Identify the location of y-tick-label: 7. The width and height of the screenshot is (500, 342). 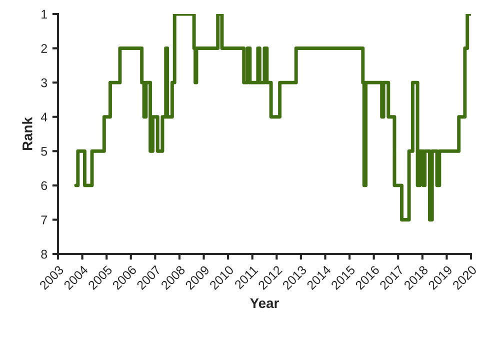
(44, 220).